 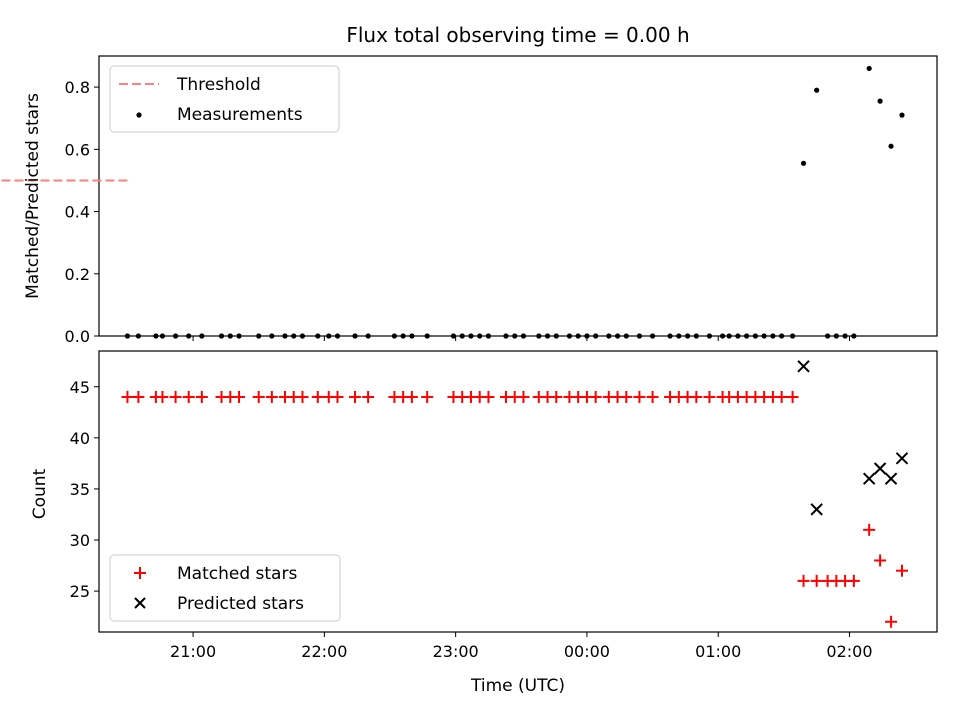 I want to click on chart-title: Flux total observing time = 0.00 h, so click(x=517, y=35).